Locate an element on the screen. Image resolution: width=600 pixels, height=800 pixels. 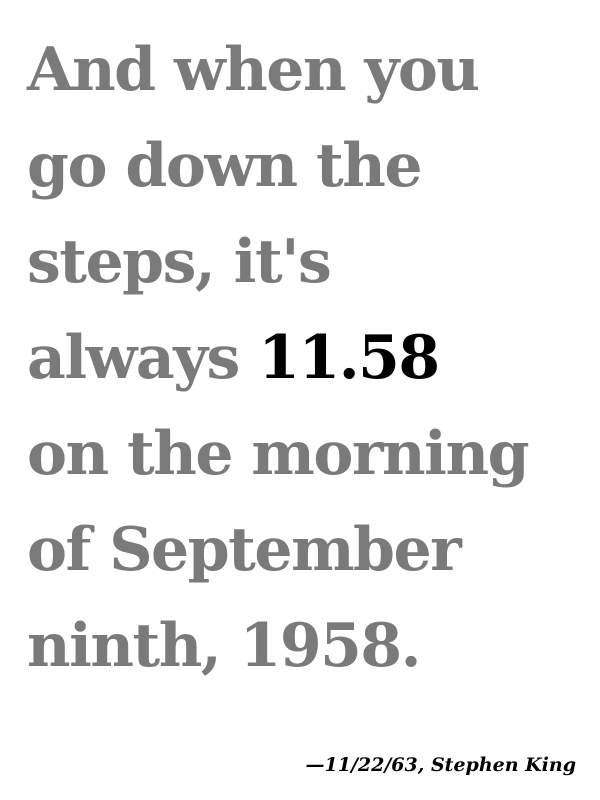
quote-line-7: ninth, 1958. is located at coordinates (224, 646).